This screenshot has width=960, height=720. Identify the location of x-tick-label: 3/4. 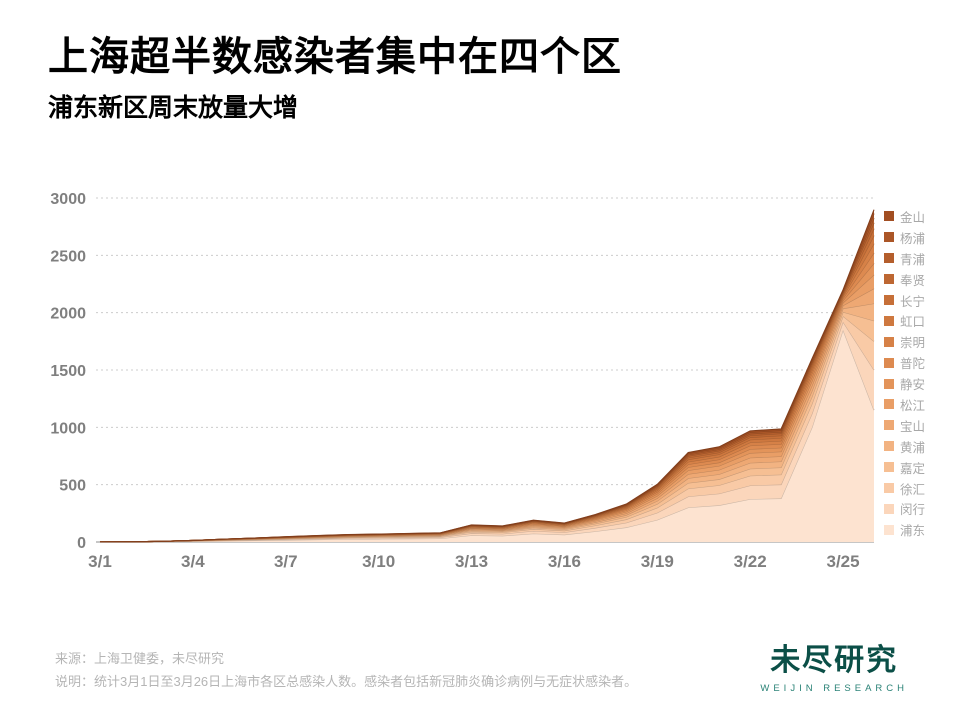
(193, 561).